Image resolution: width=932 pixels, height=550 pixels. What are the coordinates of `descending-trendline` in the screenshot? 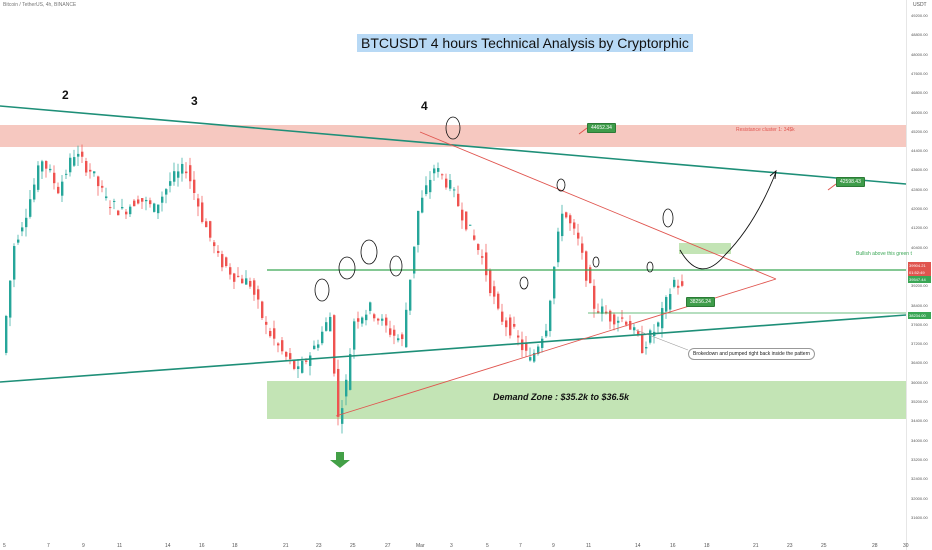 It's located at (453, 145).